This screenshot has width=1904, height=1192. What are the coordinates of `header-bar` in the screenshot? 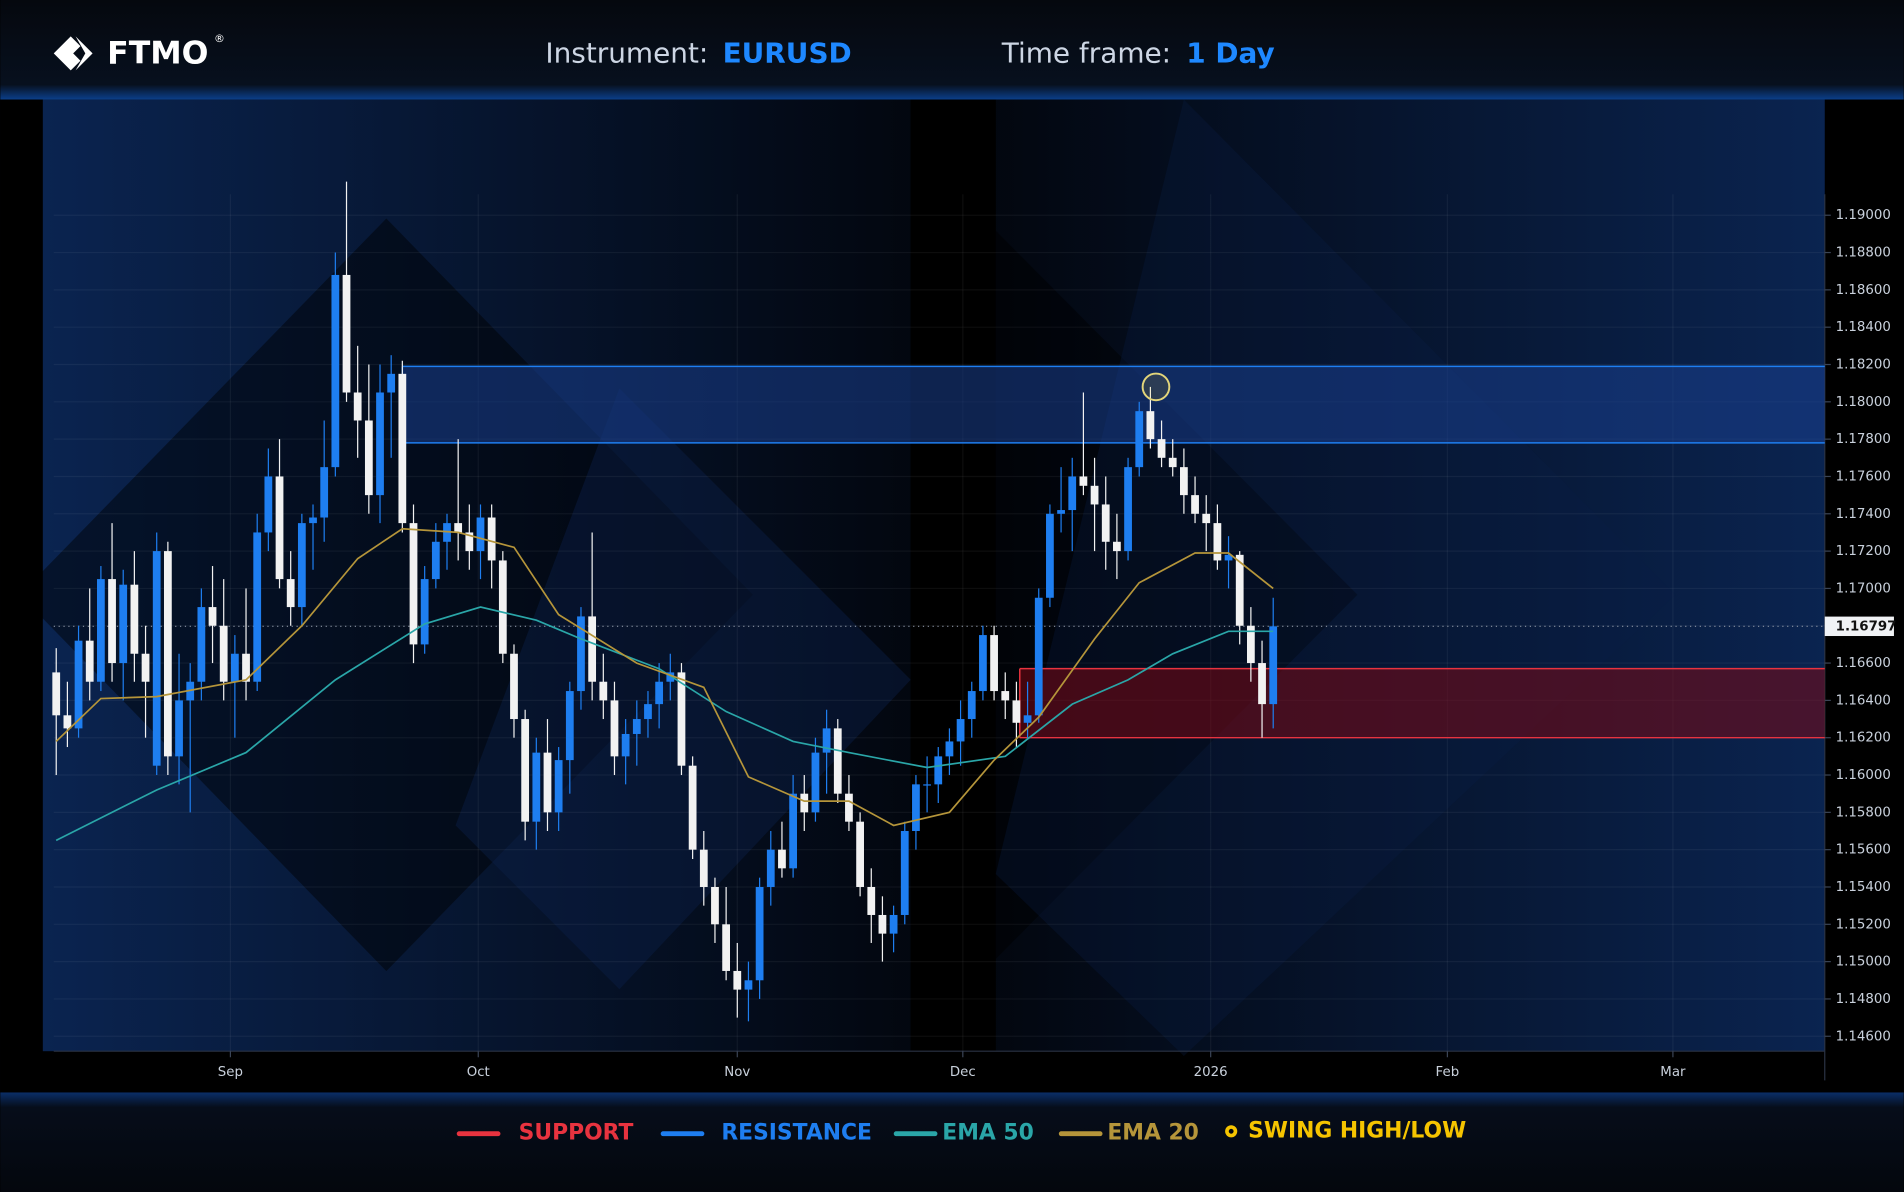 It's located at (952, 50).